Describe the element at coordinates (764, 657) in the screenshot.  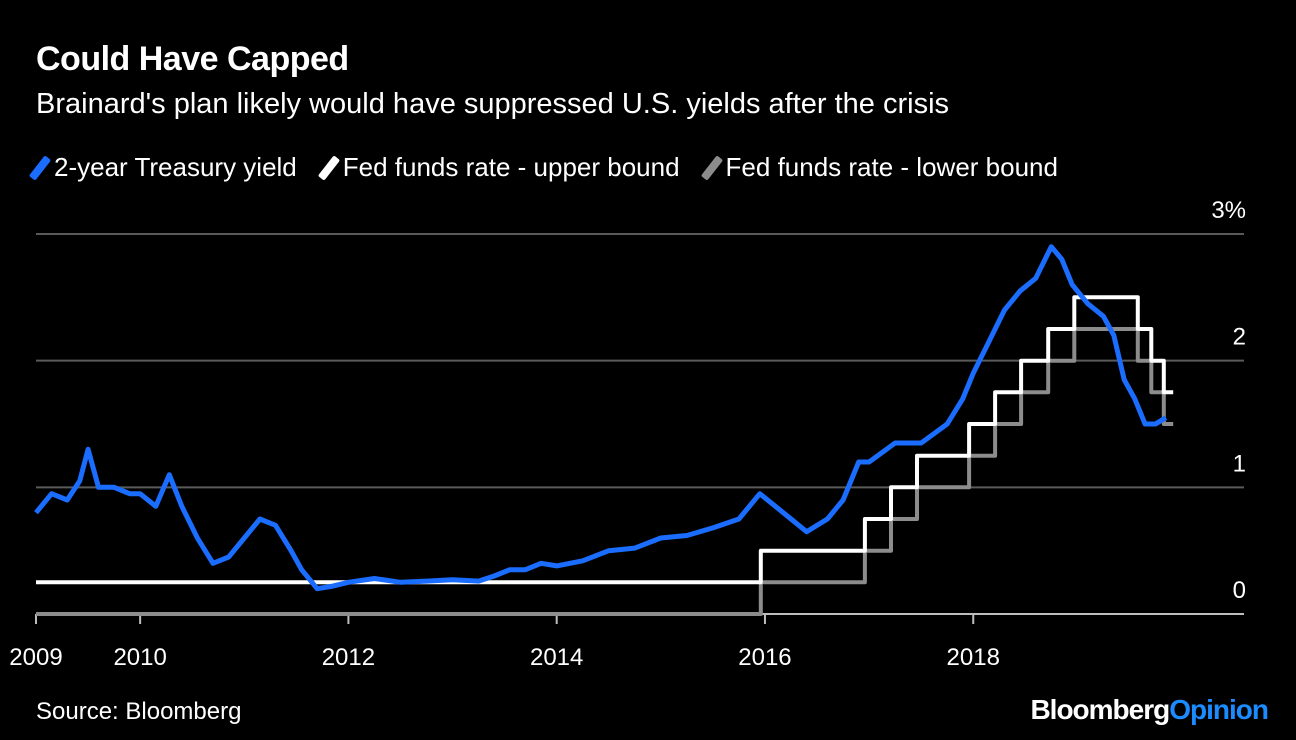
I see `x-tick-label-4: 2016` at that location.